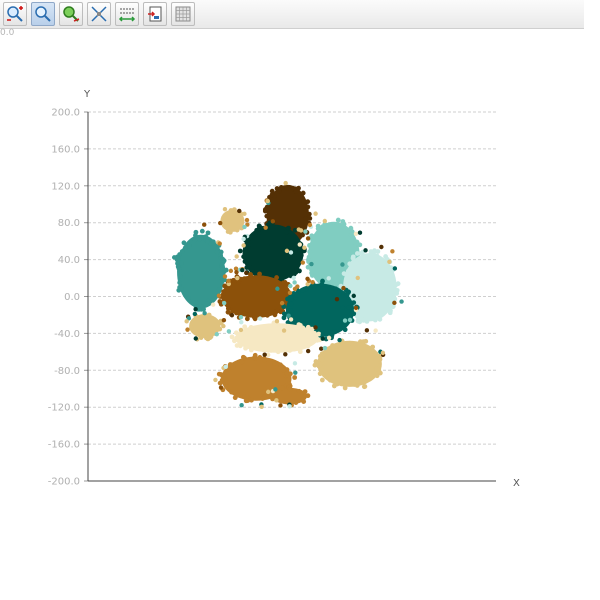 This screenshot has width=600, height=600. What do you see at coordinates (87, 94) in the screenshot?
I see `y-axis-label: Y` at bounding box center [87, 94].